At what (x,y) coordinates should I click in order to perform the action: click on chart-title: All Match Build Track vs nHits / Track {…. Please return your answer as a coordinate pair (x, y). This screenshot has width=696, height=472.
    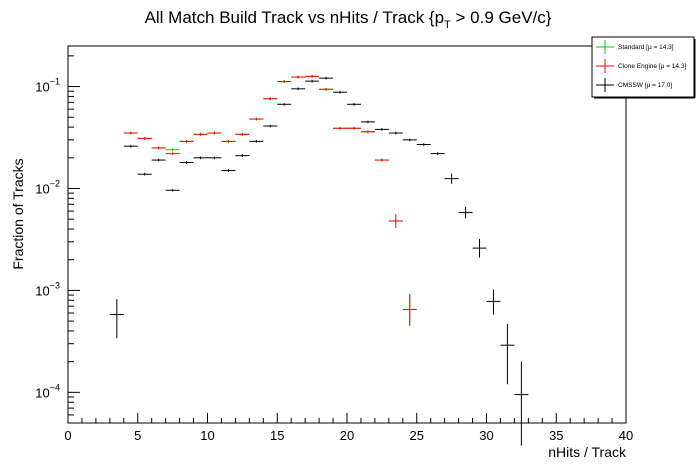
    Looking at the image, I should click on (348, 19).